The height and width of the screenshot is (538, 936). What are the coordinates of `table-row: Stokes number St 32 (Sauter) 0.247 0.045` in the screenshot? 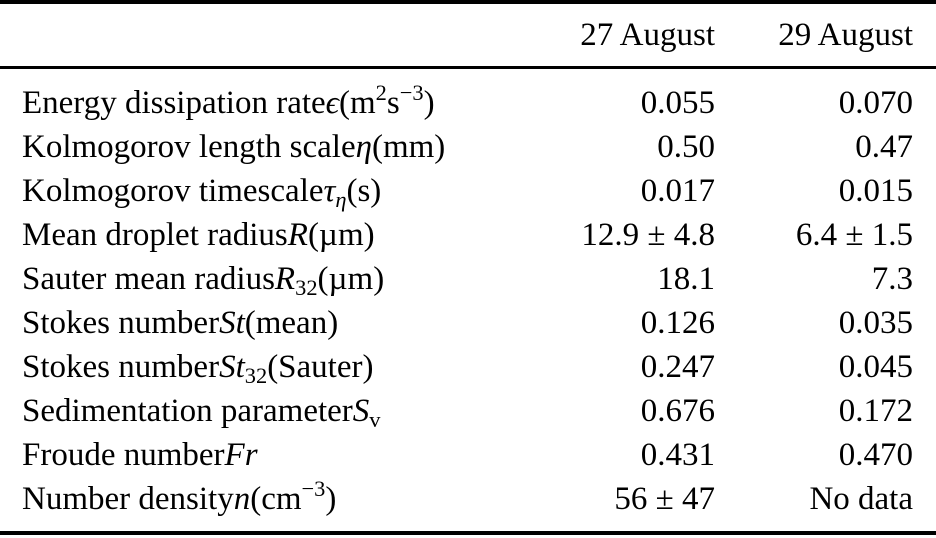 It's located at (467, 367).